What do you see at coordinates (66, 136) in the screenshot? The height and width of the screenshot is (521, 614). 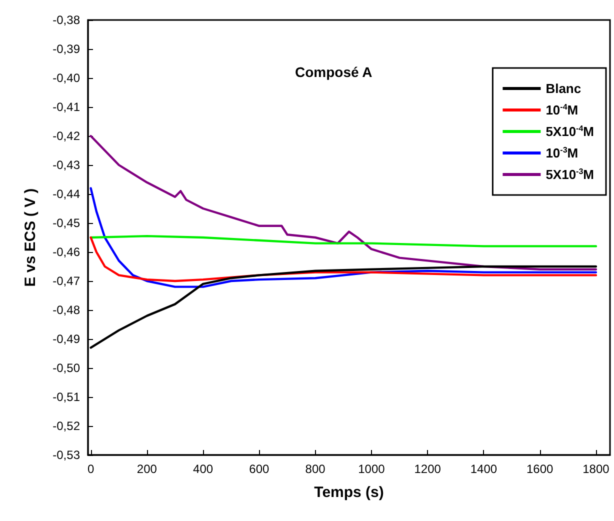 I see `y-tick-label: -0,42` at bounding box center [66, 136].